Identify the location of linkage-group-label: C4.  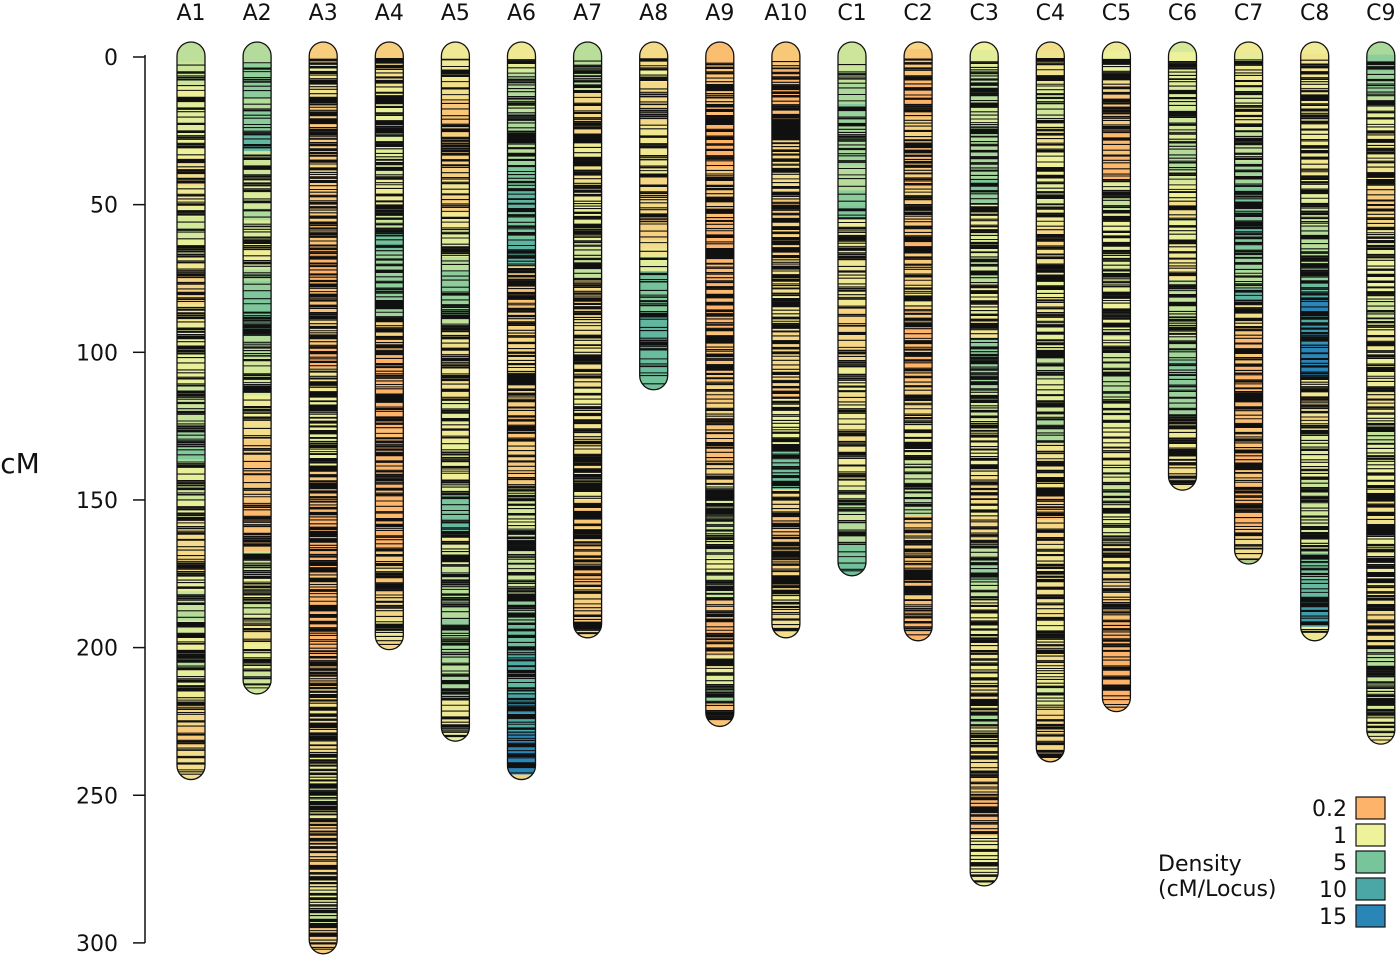
(1050, 13).